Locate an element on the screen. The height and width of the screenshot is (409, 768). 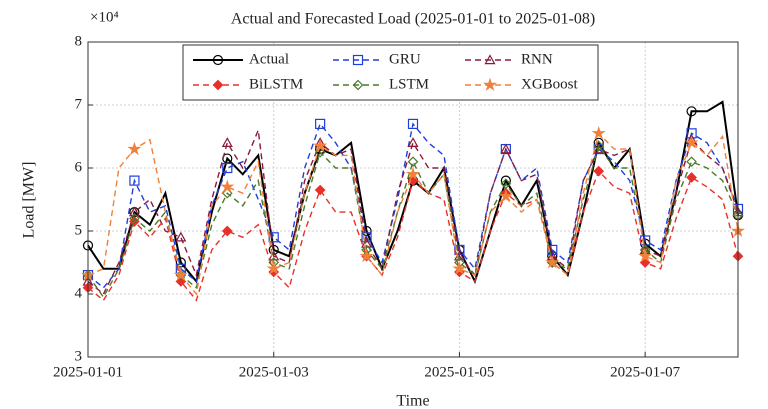
y-tick-label: 4 is located at coordinates (79, 293).